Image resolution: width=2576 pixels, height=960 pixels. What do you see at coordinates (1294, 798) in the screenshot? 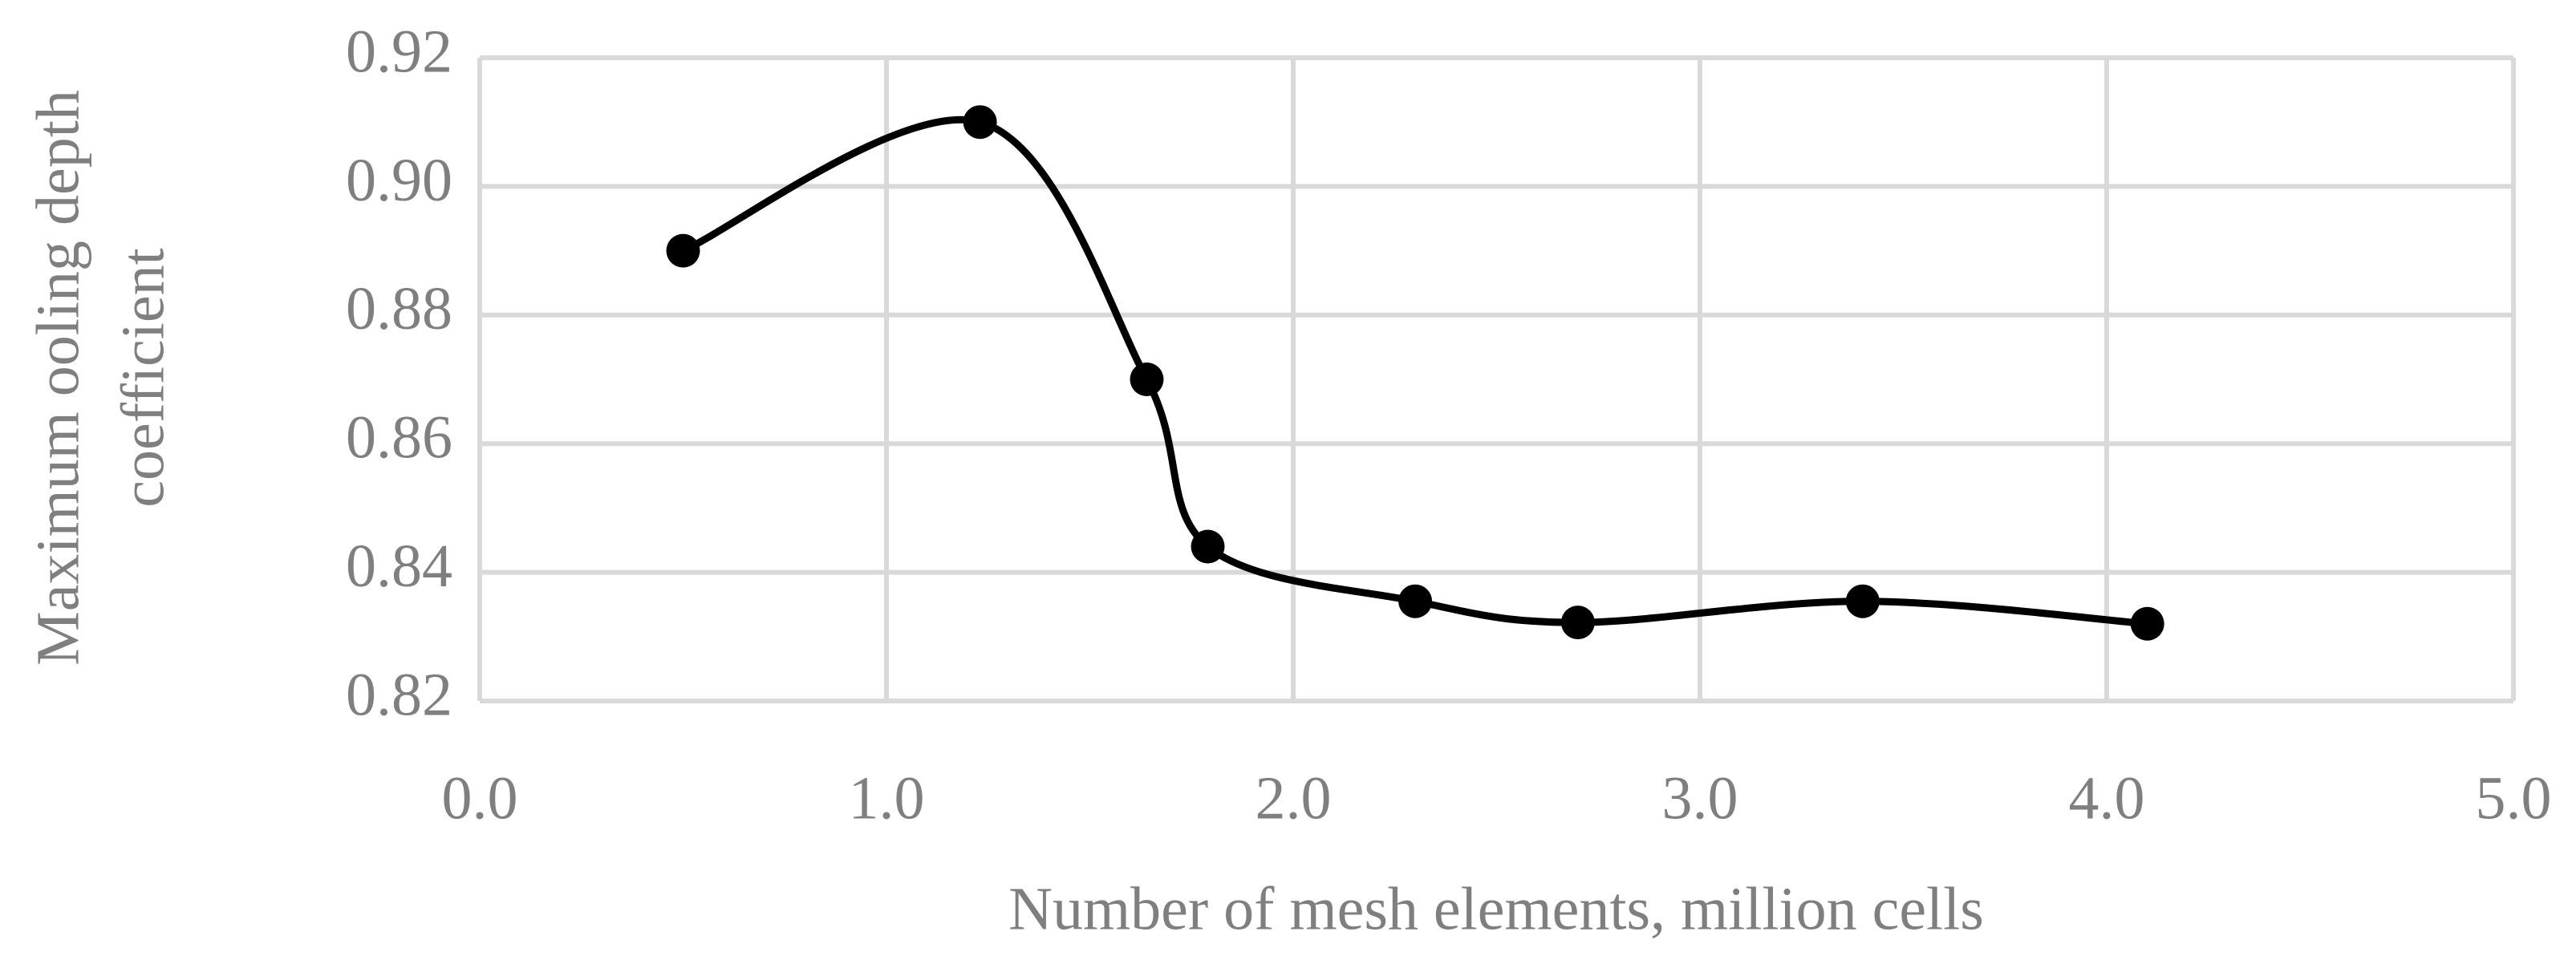
I see `x-tick-label: 2.0` at bounding box center [1294, 798].